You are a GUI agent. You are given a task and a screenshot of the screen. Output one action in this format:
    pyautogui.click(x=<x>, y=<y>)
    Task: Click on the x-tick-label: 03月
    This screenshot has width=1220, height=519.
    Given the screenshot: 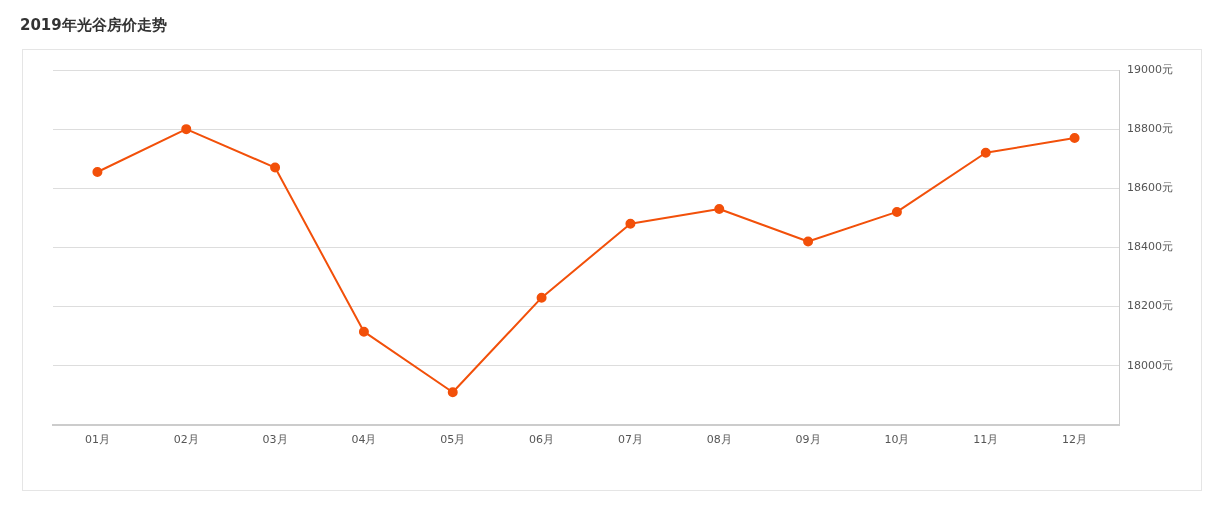 What is the action you would take?
    pyautogui.click(x=275, y=440)
    